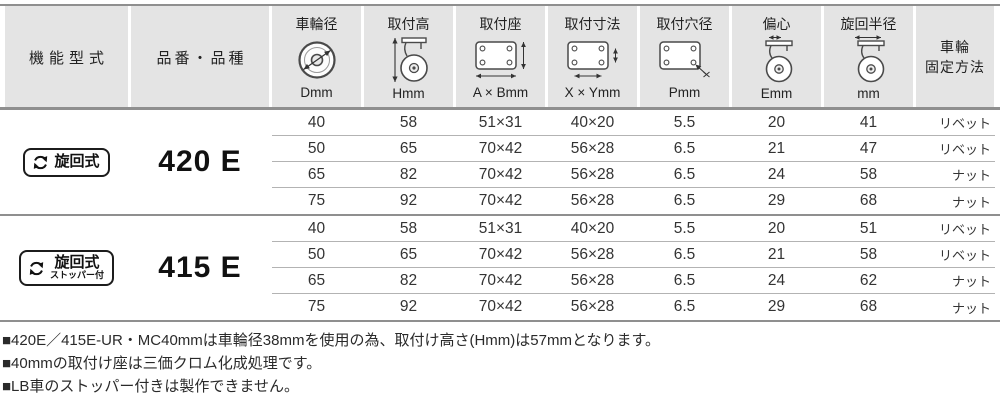  I want to click on wheel-diameter-value: 75, so click(316, 200).